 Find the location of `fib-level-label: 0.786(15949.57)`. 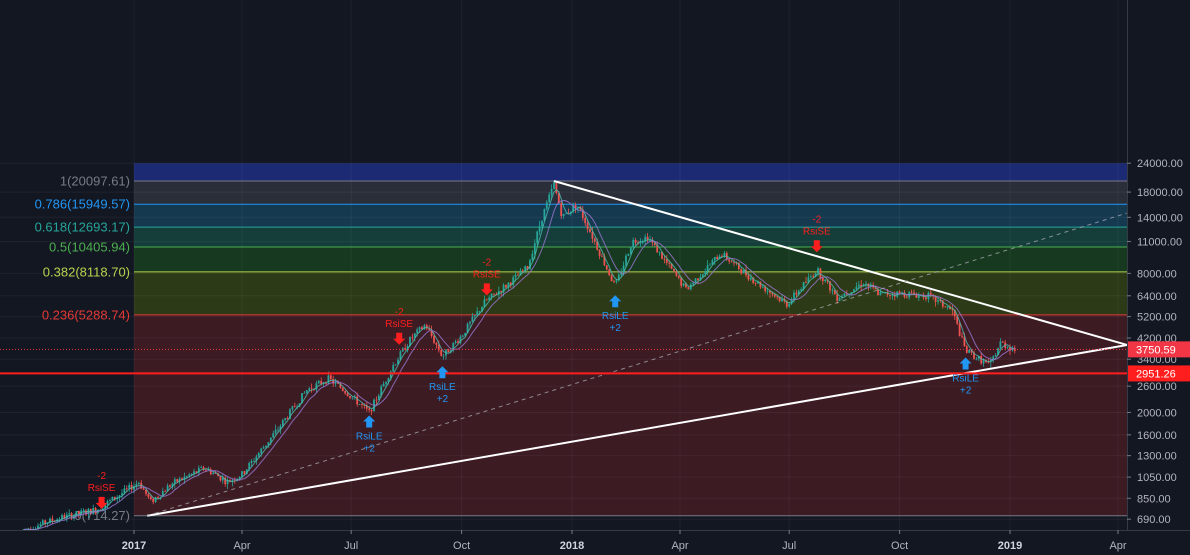

fib-level-label: 0.786(15949.57) is located at coordinates (82, 204).